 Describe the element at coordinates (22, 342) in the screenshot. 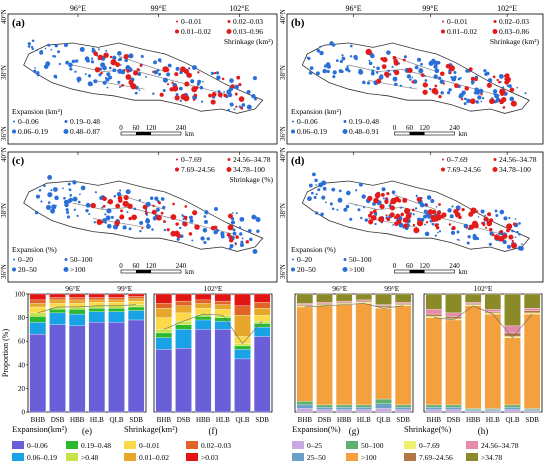

I see `y-tick-label: 60` at that location.